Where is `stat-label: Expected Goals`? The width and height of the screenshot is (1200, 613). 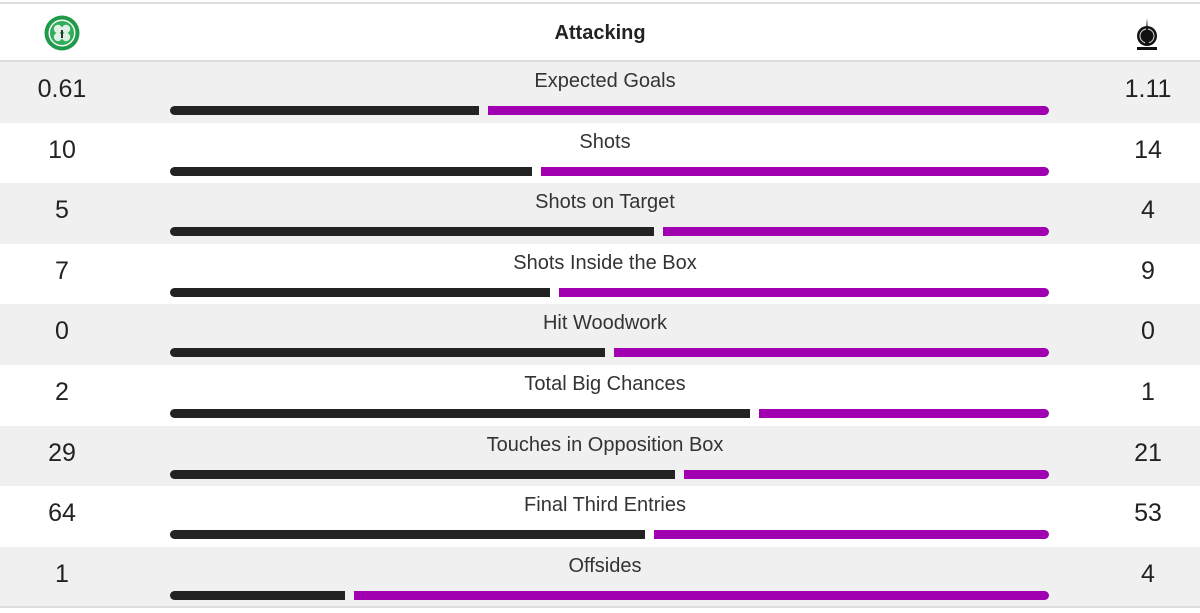 stat-label: Expected Goals is located at coordinates (605, 81).